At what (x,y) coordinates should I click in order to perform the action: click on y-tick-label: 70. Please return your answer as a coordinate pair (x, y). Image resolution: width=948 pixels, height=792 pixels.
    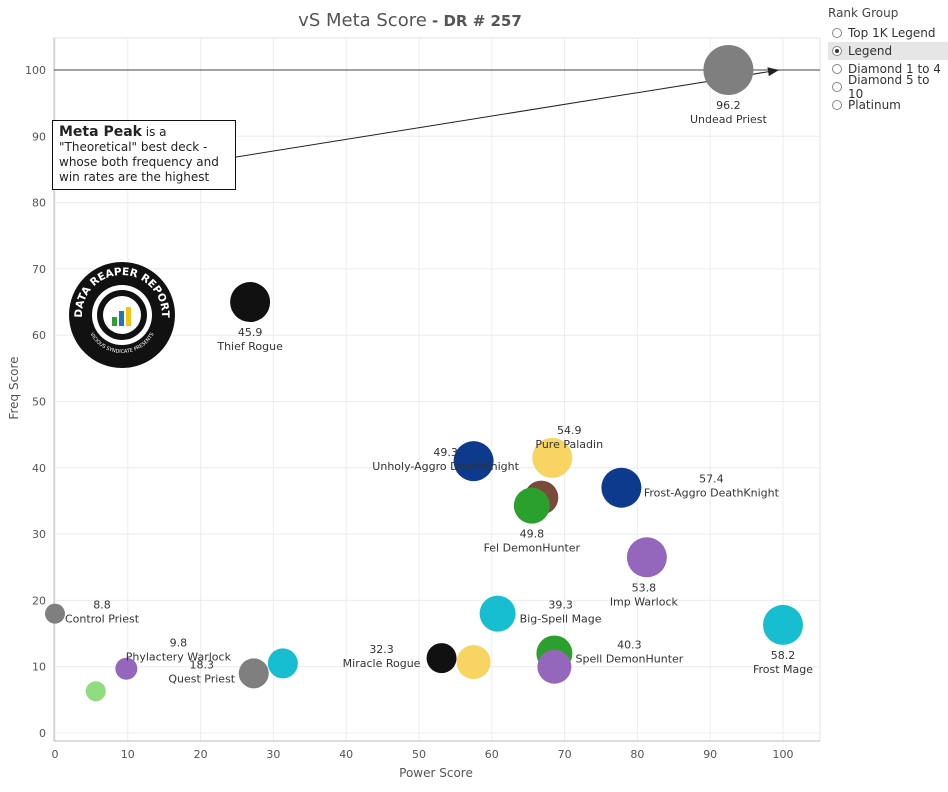
    Looking at the image, I should click on (39, 269).